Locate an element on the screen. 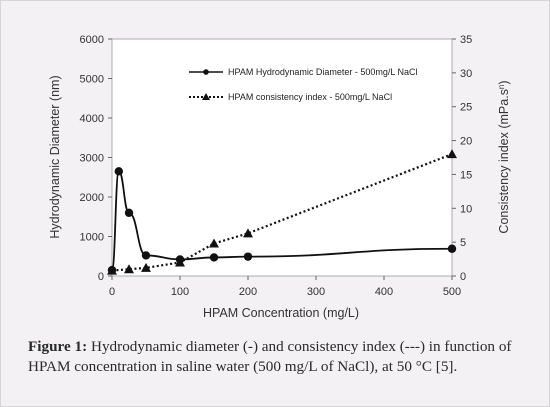 This screenshot has height=407, width=550. y-tick-label: 0 is located at coordinates (101, 277).